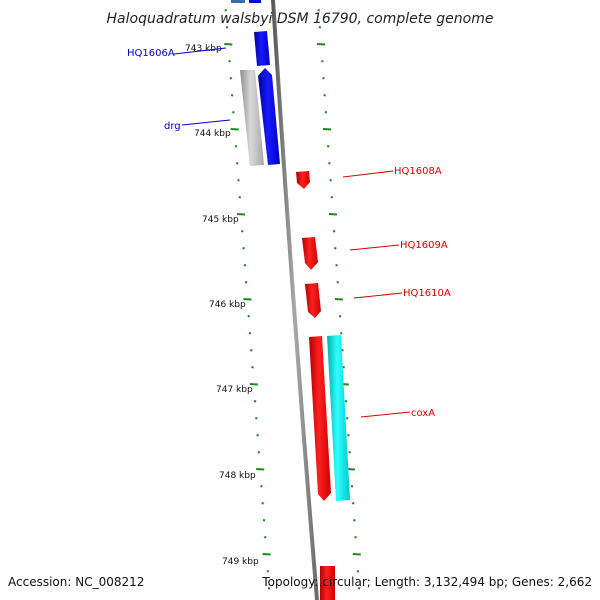  Describe the element at coordinates (303, 180) in the screenshot. I see `gene-HQ1608A-arrow` at that location.